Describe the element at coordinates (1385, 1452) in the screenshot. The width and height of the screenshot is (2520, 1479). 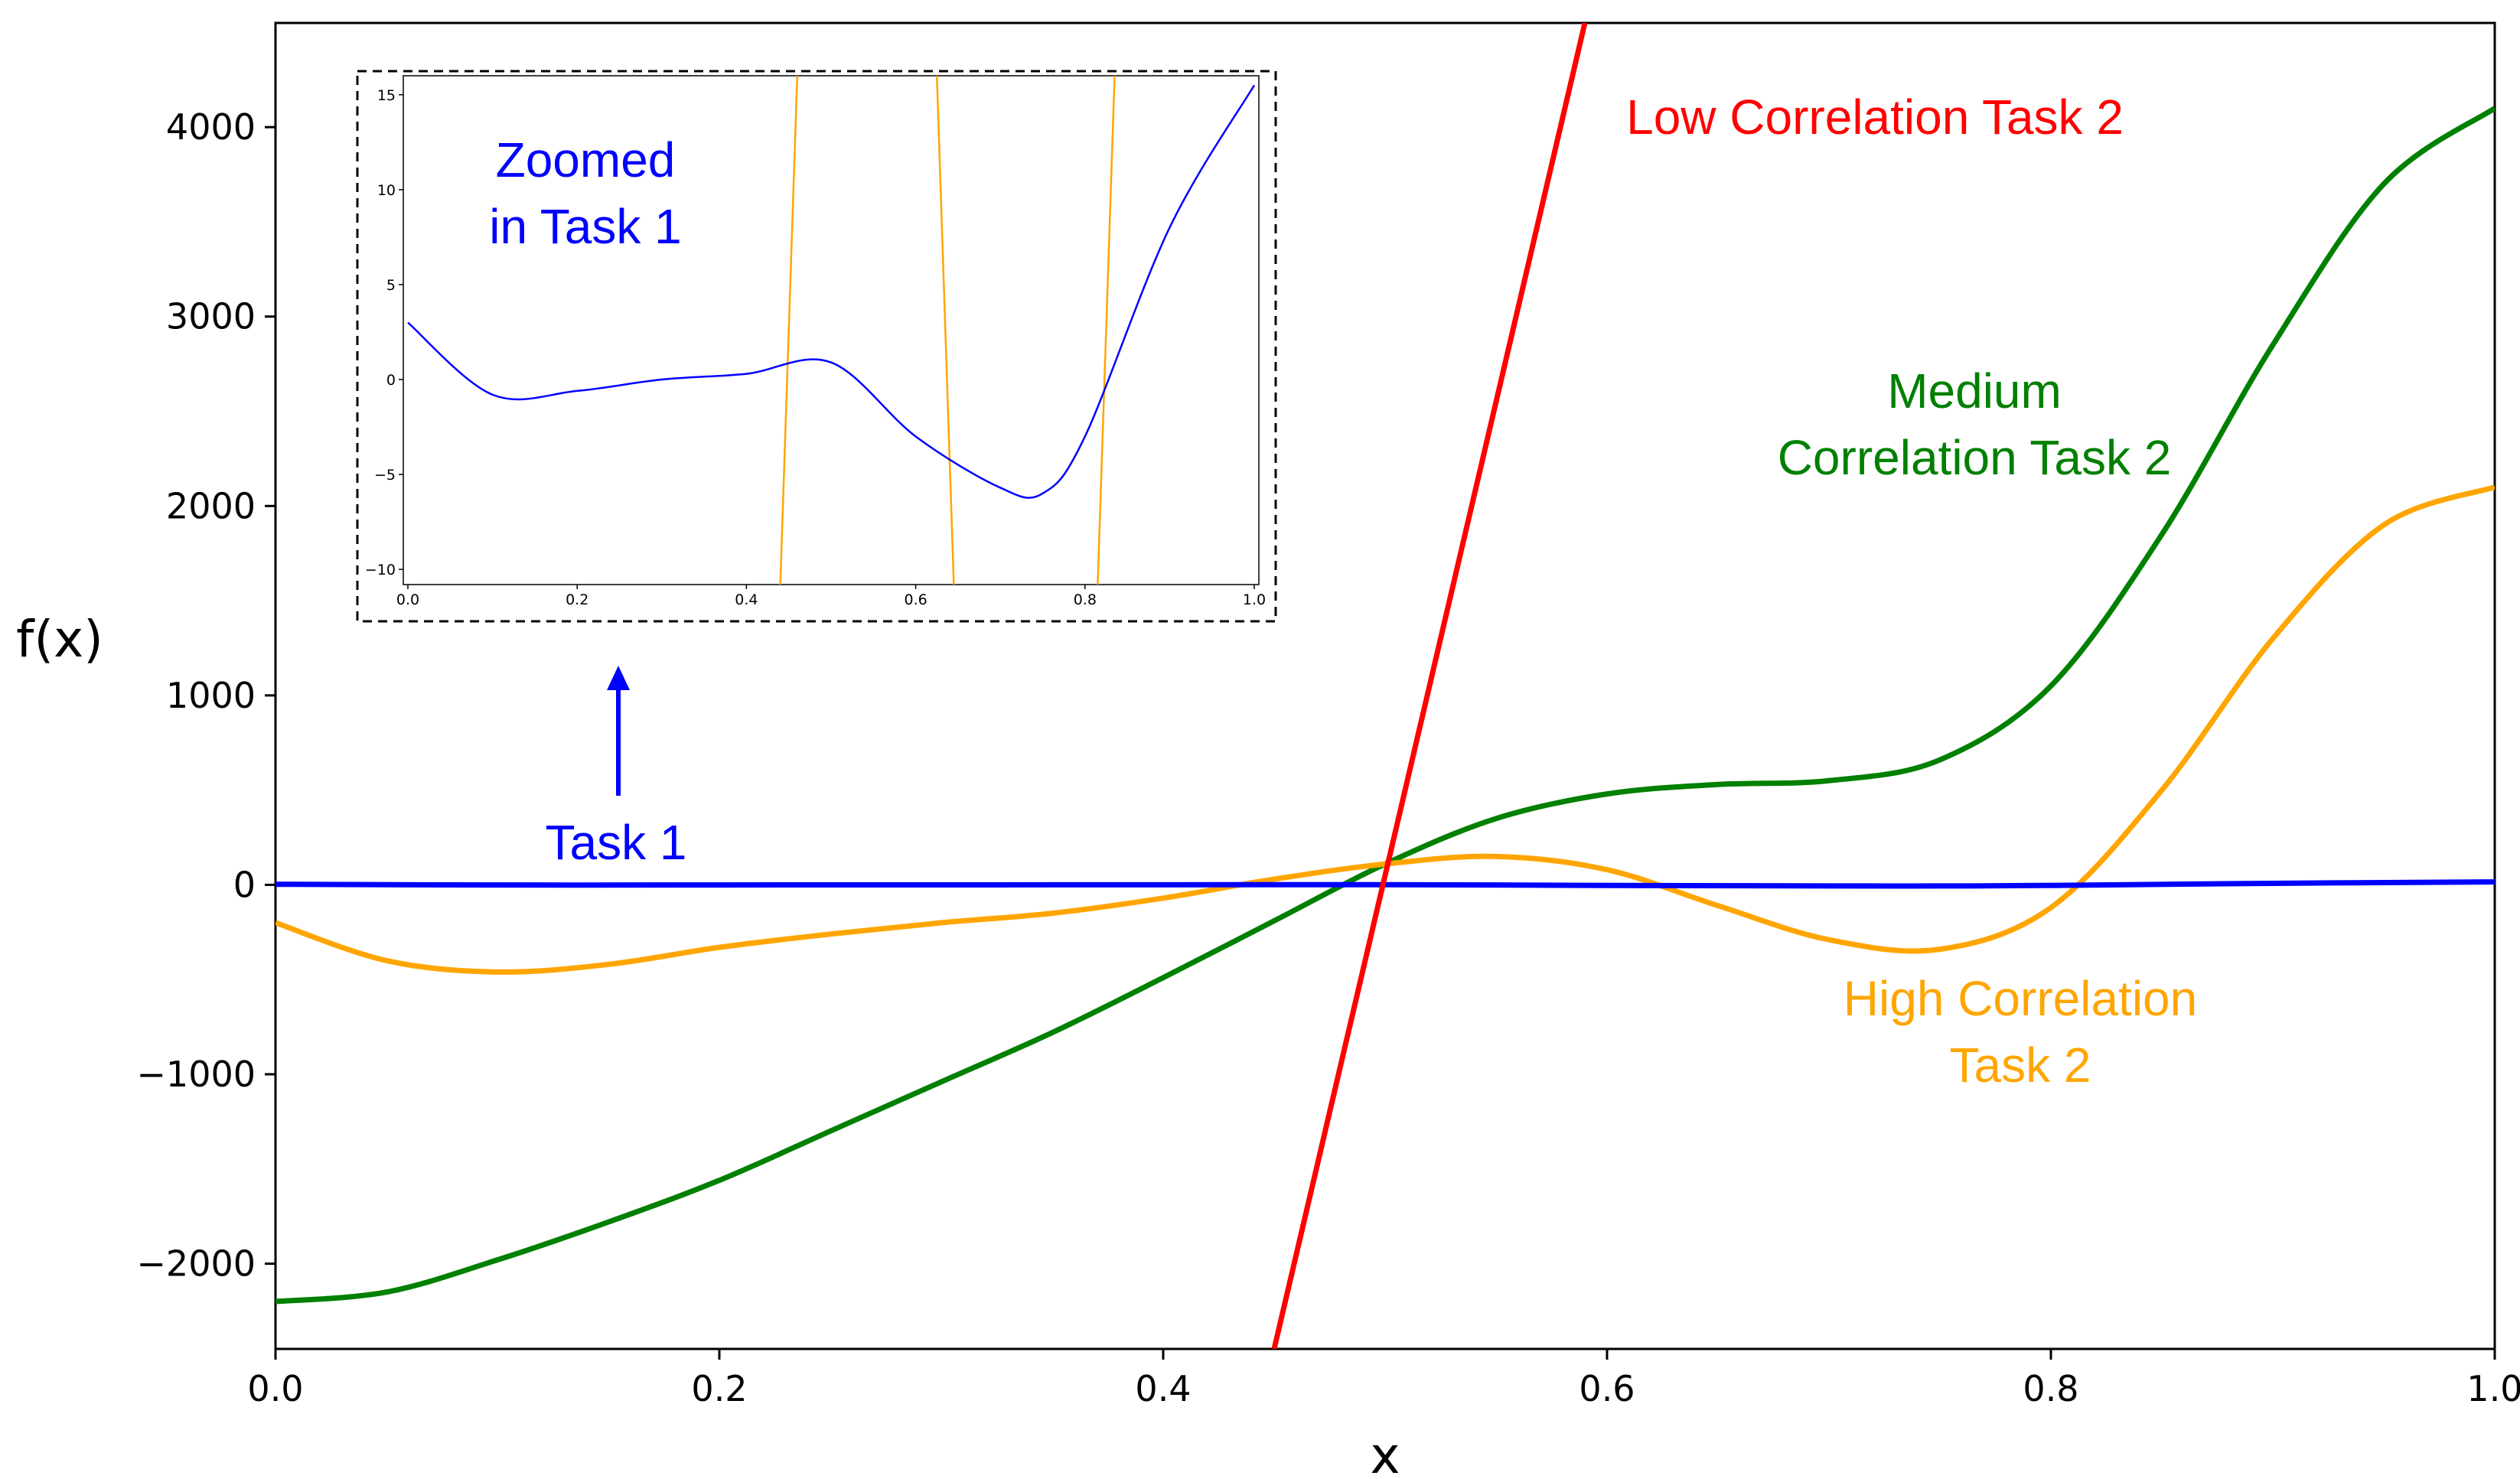
I see `x-axis-label: x` at that location.